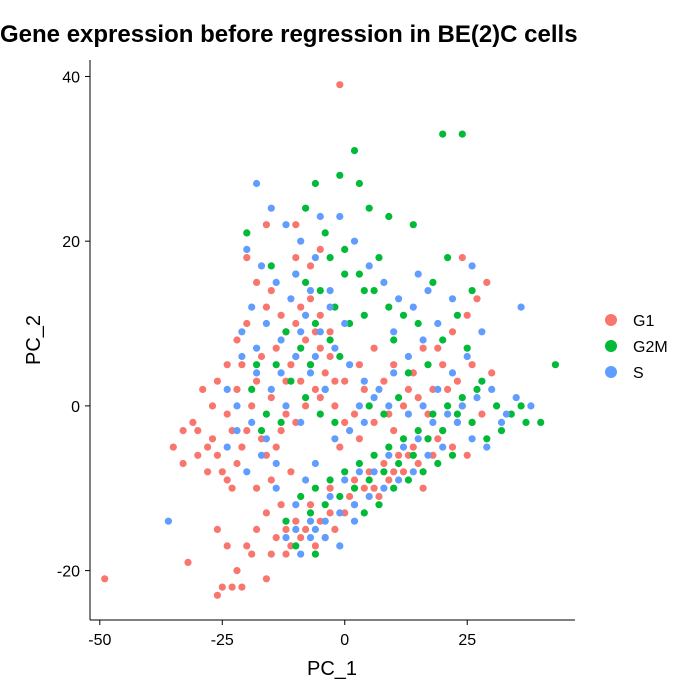 The width and height of the screenshot is (700, 700). What do you see at coordinates (71, 77) in the screenshot?
I see `y-tick-label: 40` at bounding box center [71, 77].